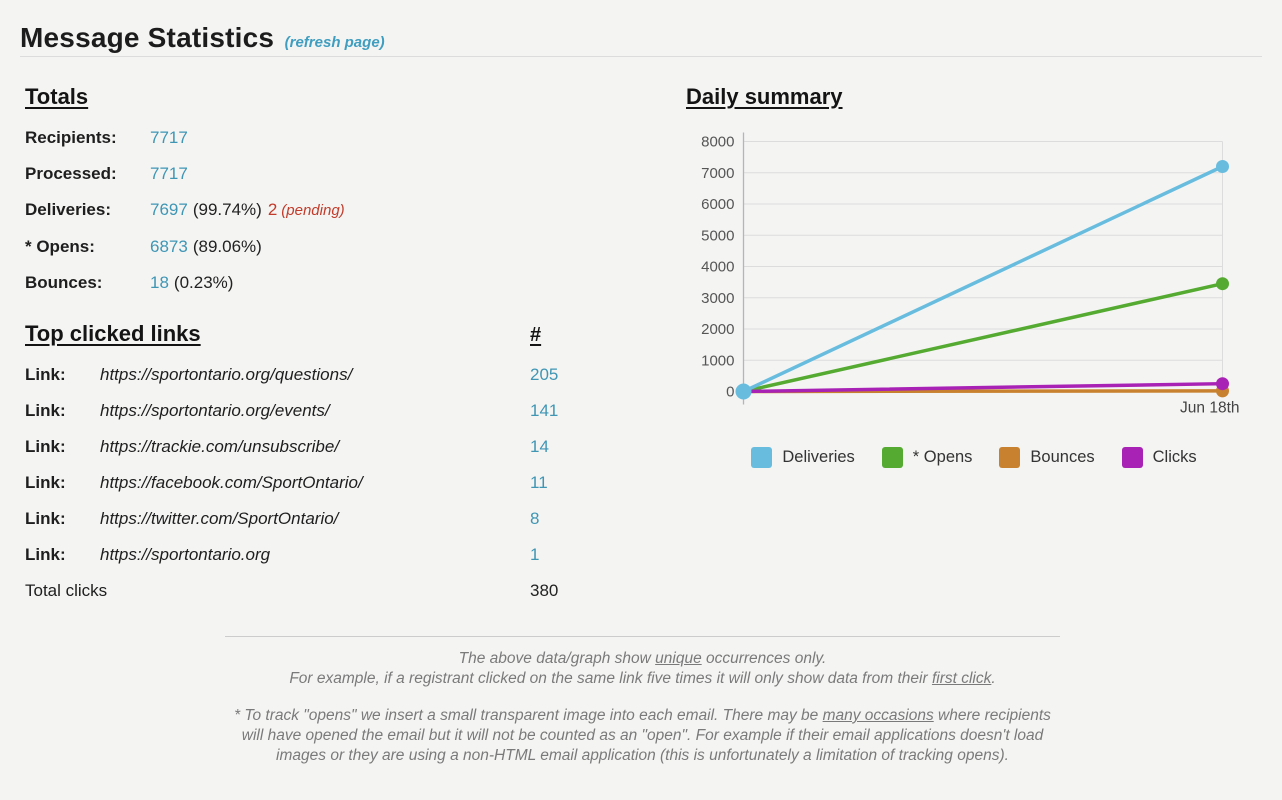 This screenshot has width=1282, height=800. Describe the element at coordinates (942, 457) in the screenshot. I see `legend-label: * Opens` at that location.